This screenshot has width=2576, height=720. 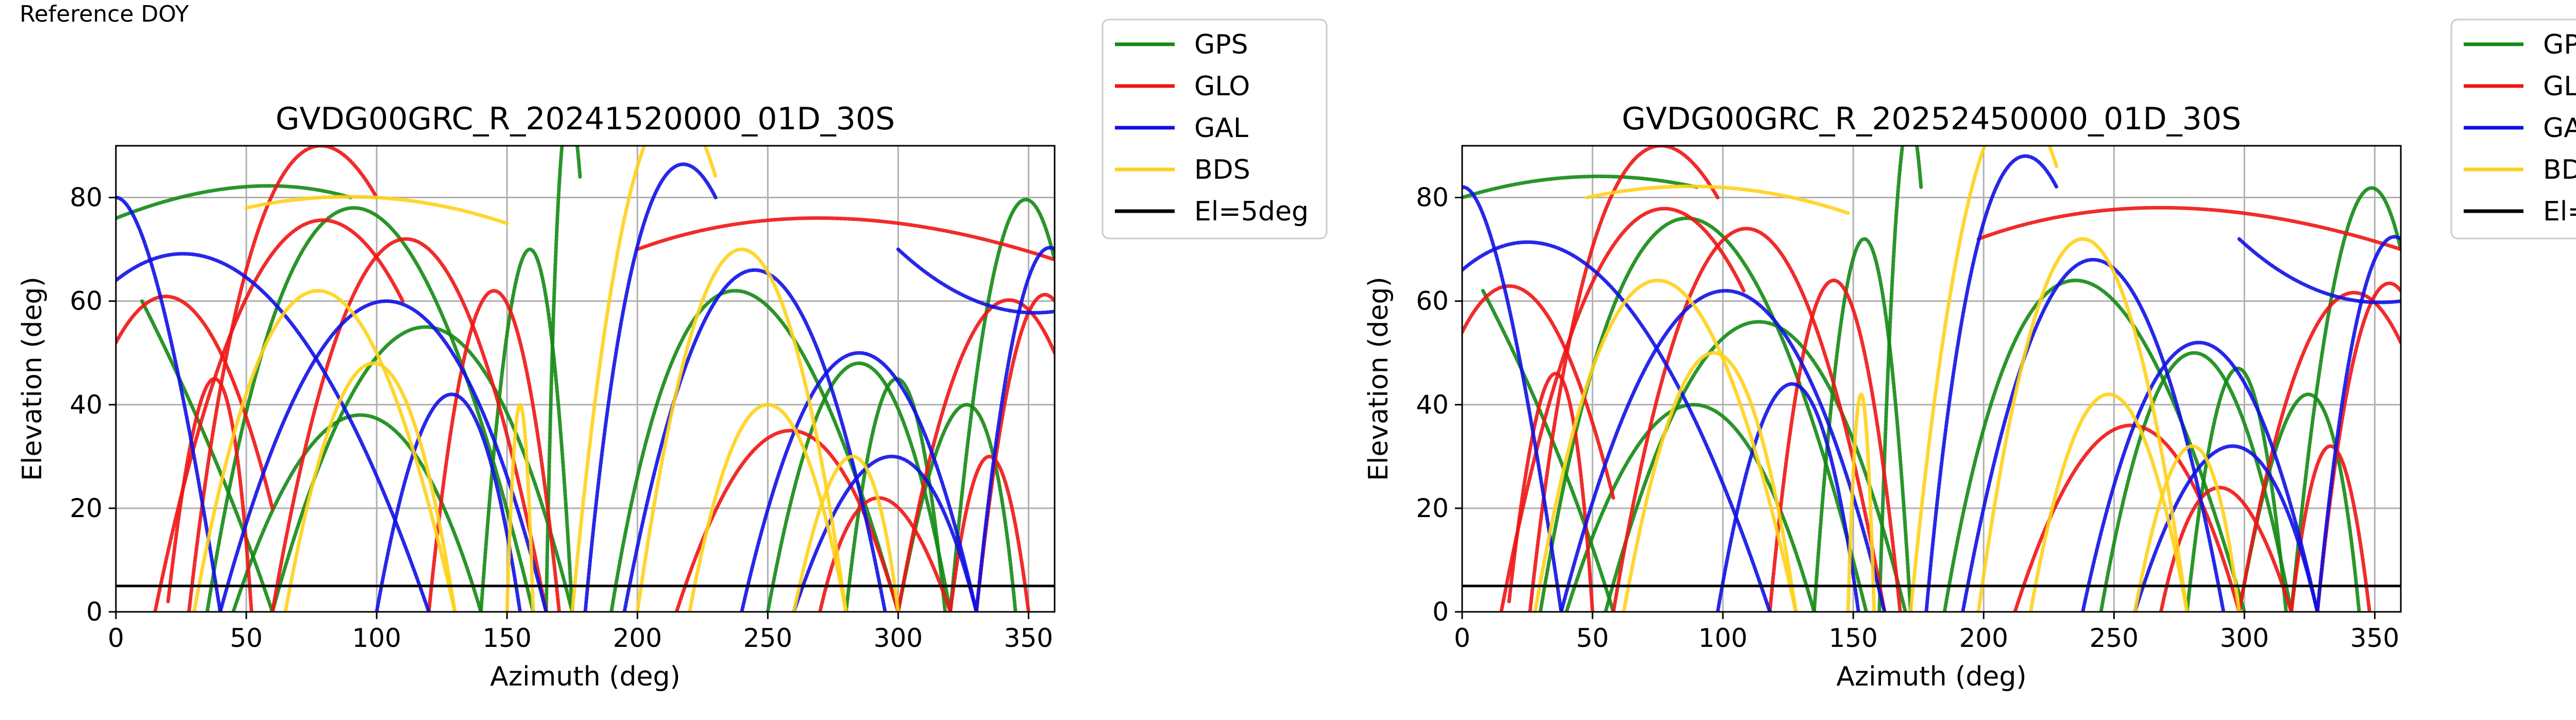 What do you see at coordinates (95, 612) in the screenshot?
I see `y-tick-label: 0` at bounding box center [95, 612].